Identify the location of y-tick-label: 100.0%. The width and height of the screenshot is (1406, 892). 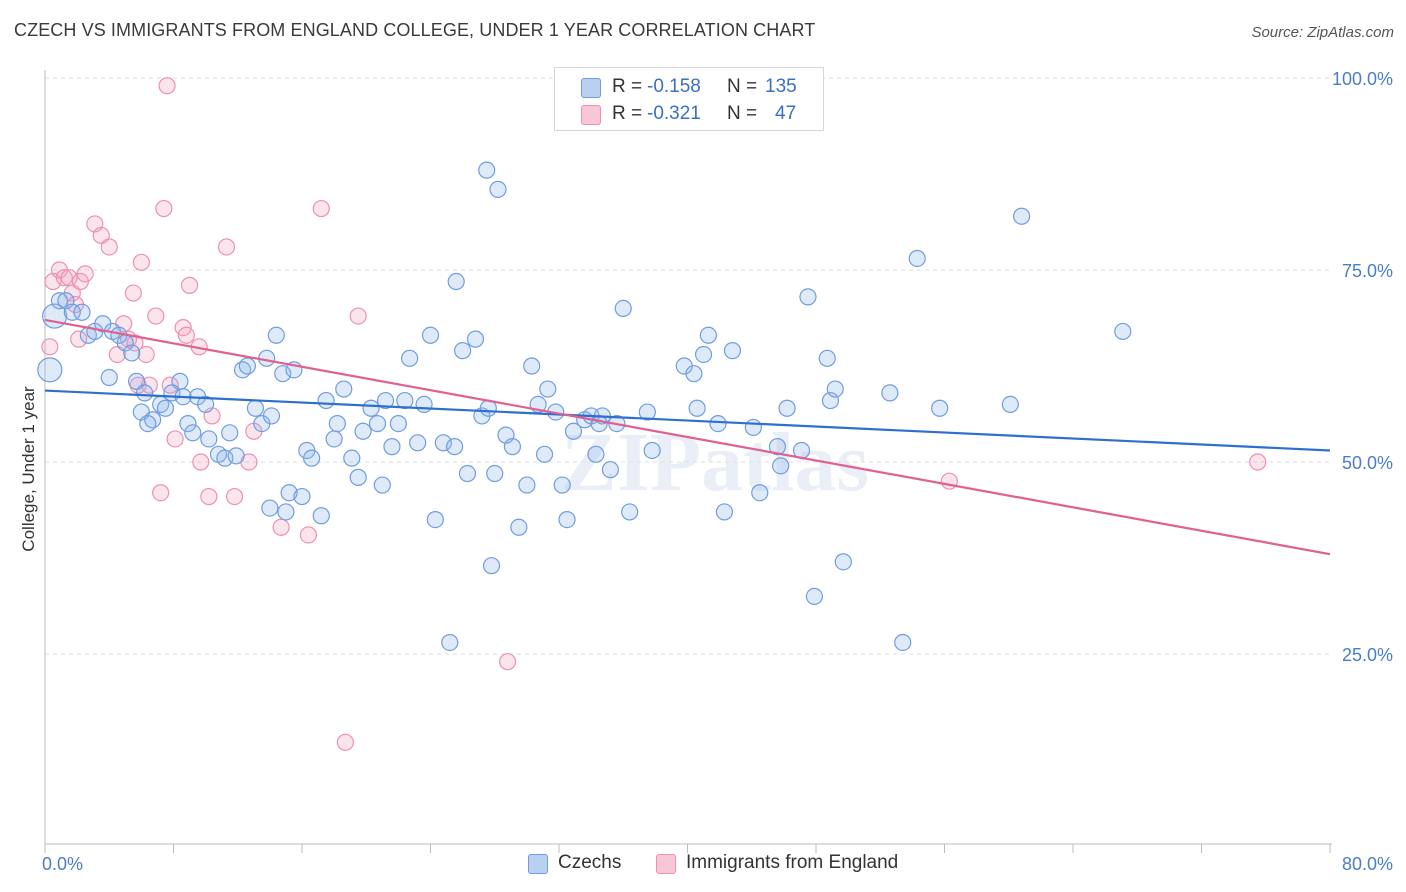
(1362, 79).